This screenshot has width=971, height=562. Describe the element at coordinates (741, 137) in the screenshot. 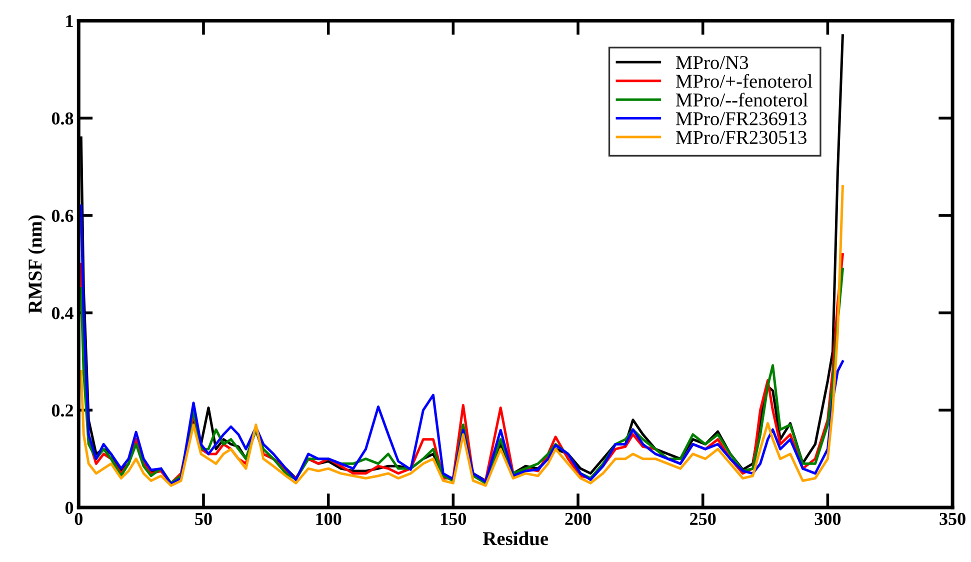

I see `legend-label: MPro/FR230513` at that location.